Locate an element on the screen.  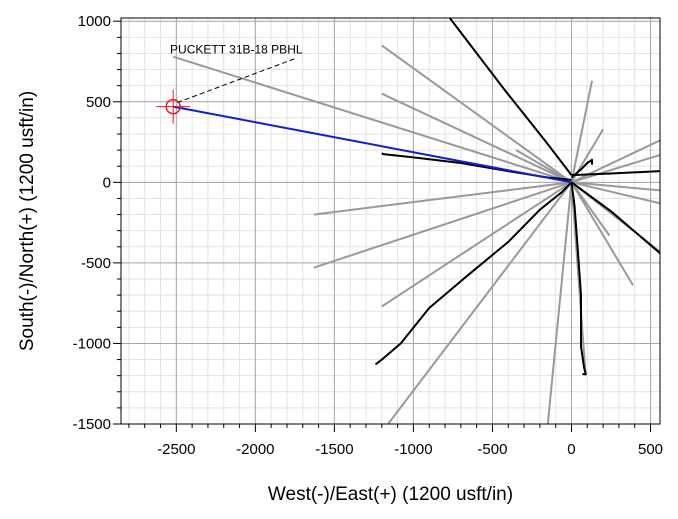
target-label: PUCKETT 31B-18 PBHL is located at coordinates (236, 50).